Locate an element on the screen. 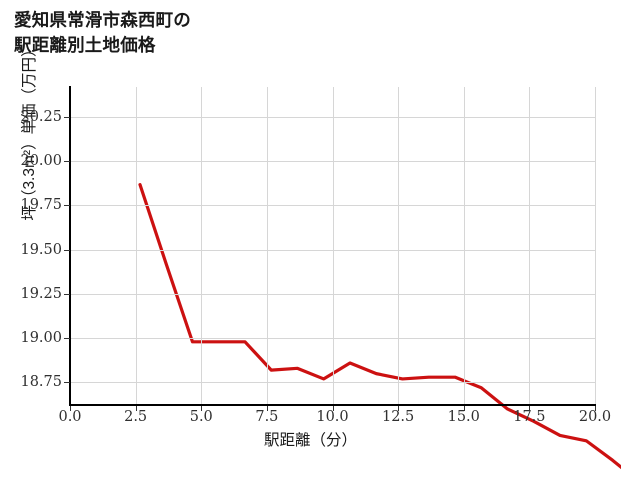 This screenshot has width=621, height=492. y-axis-tick-label: 19.00 is located at coordinates (41, 337).